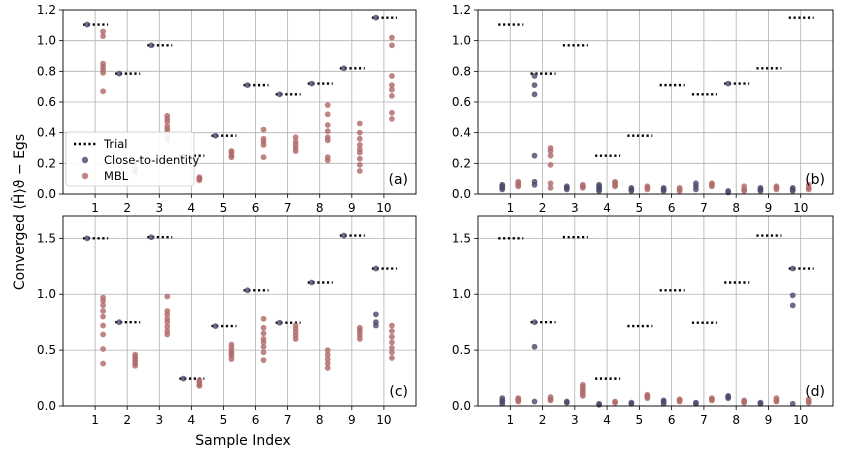  What do you see at coordinates (607, 208) in the screenshot?
I see `x-tick-label: 4` at bounding box center [607, 208].